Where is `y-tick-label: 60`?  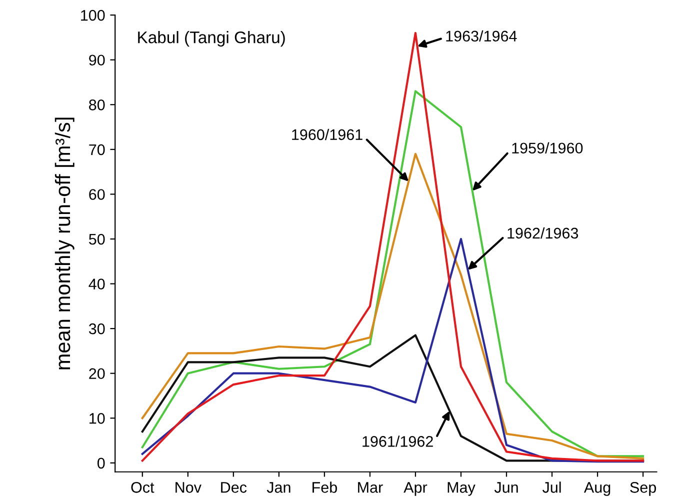 y-tick-label: 60 is located at coordinates (97, 194).